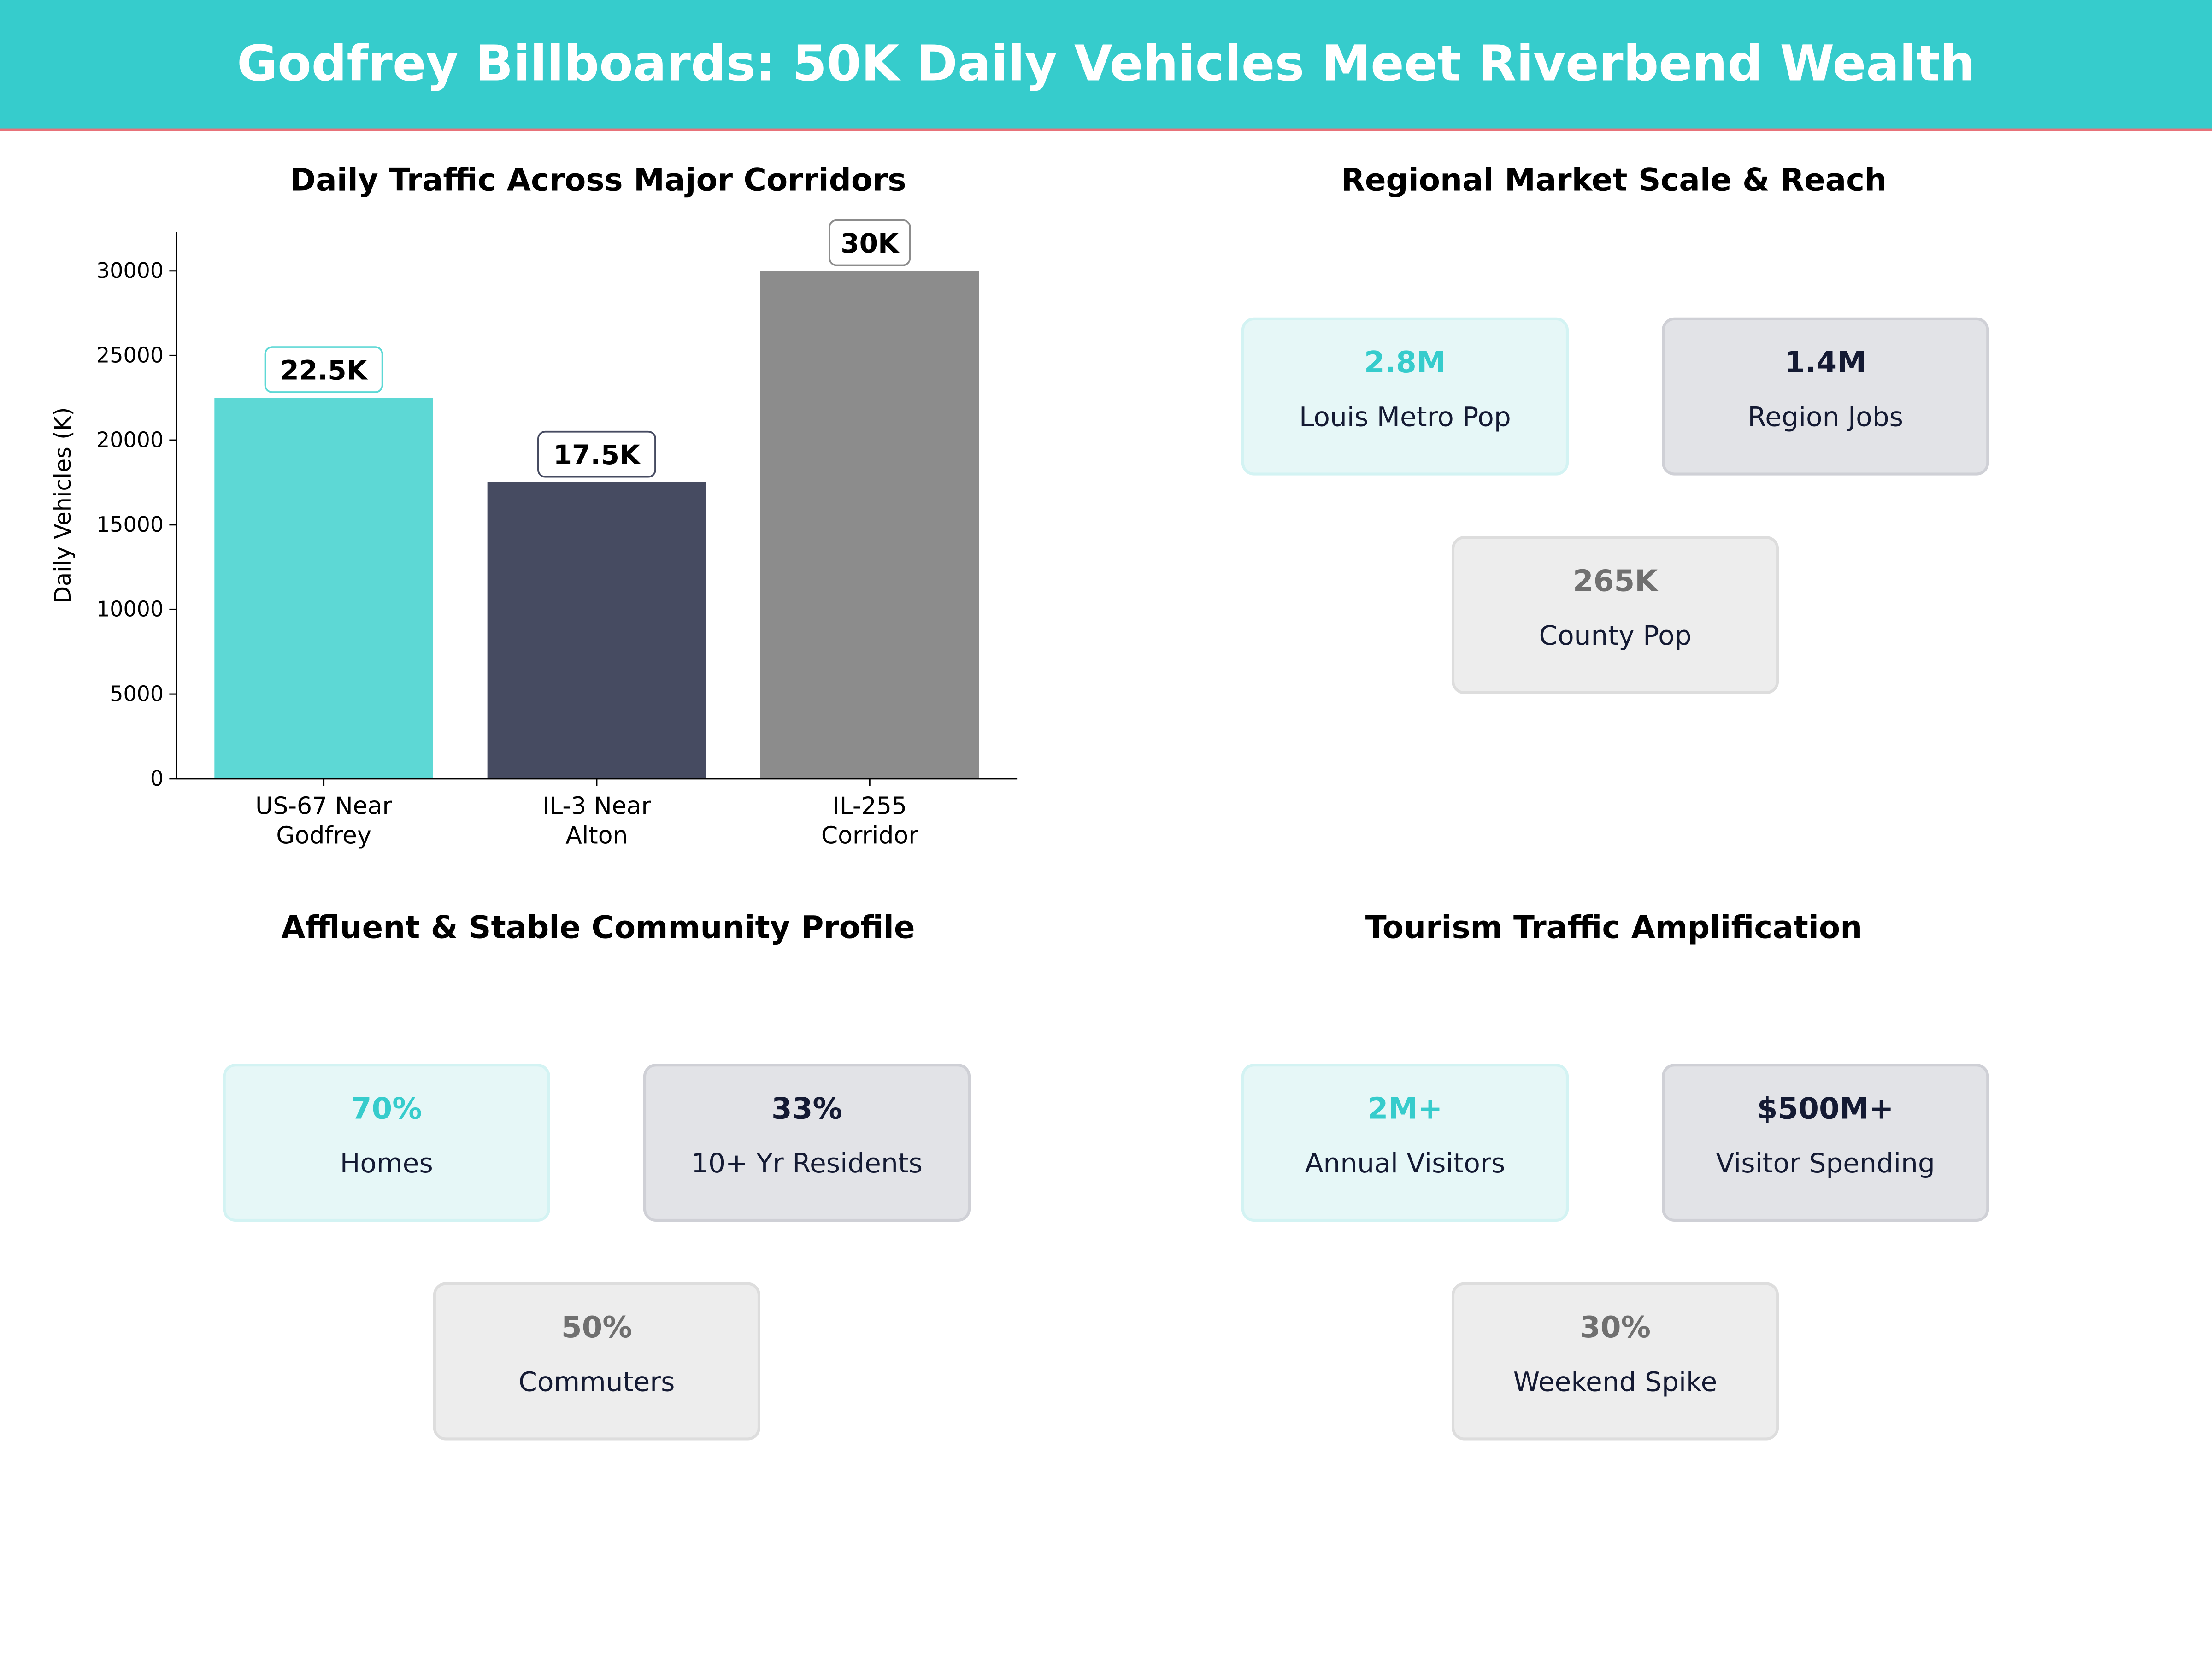 The image size is (2212, 1659). Describe the element at coordinates (807, 1164) in the screenshot. I see `stat-label: 10+ Yr Residents` at that location.